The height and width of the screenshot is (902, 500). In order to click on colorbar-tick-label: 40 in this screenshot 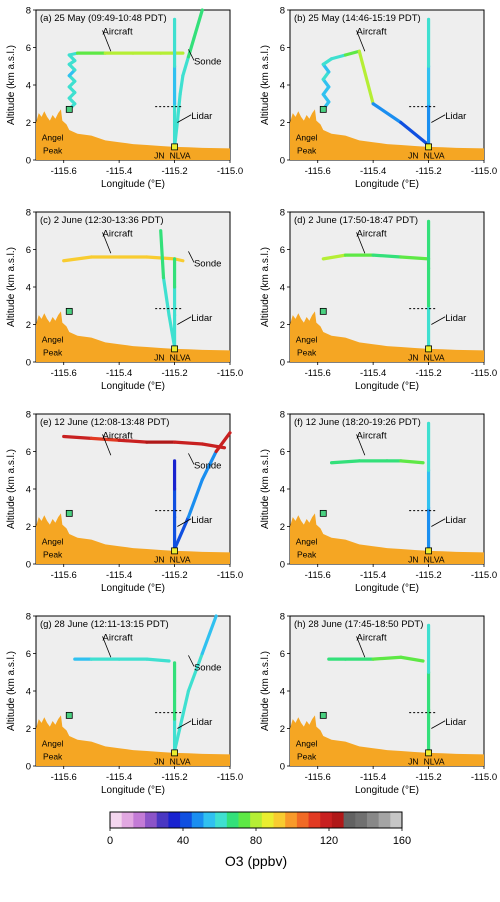, I will do `click(183, 841)`.